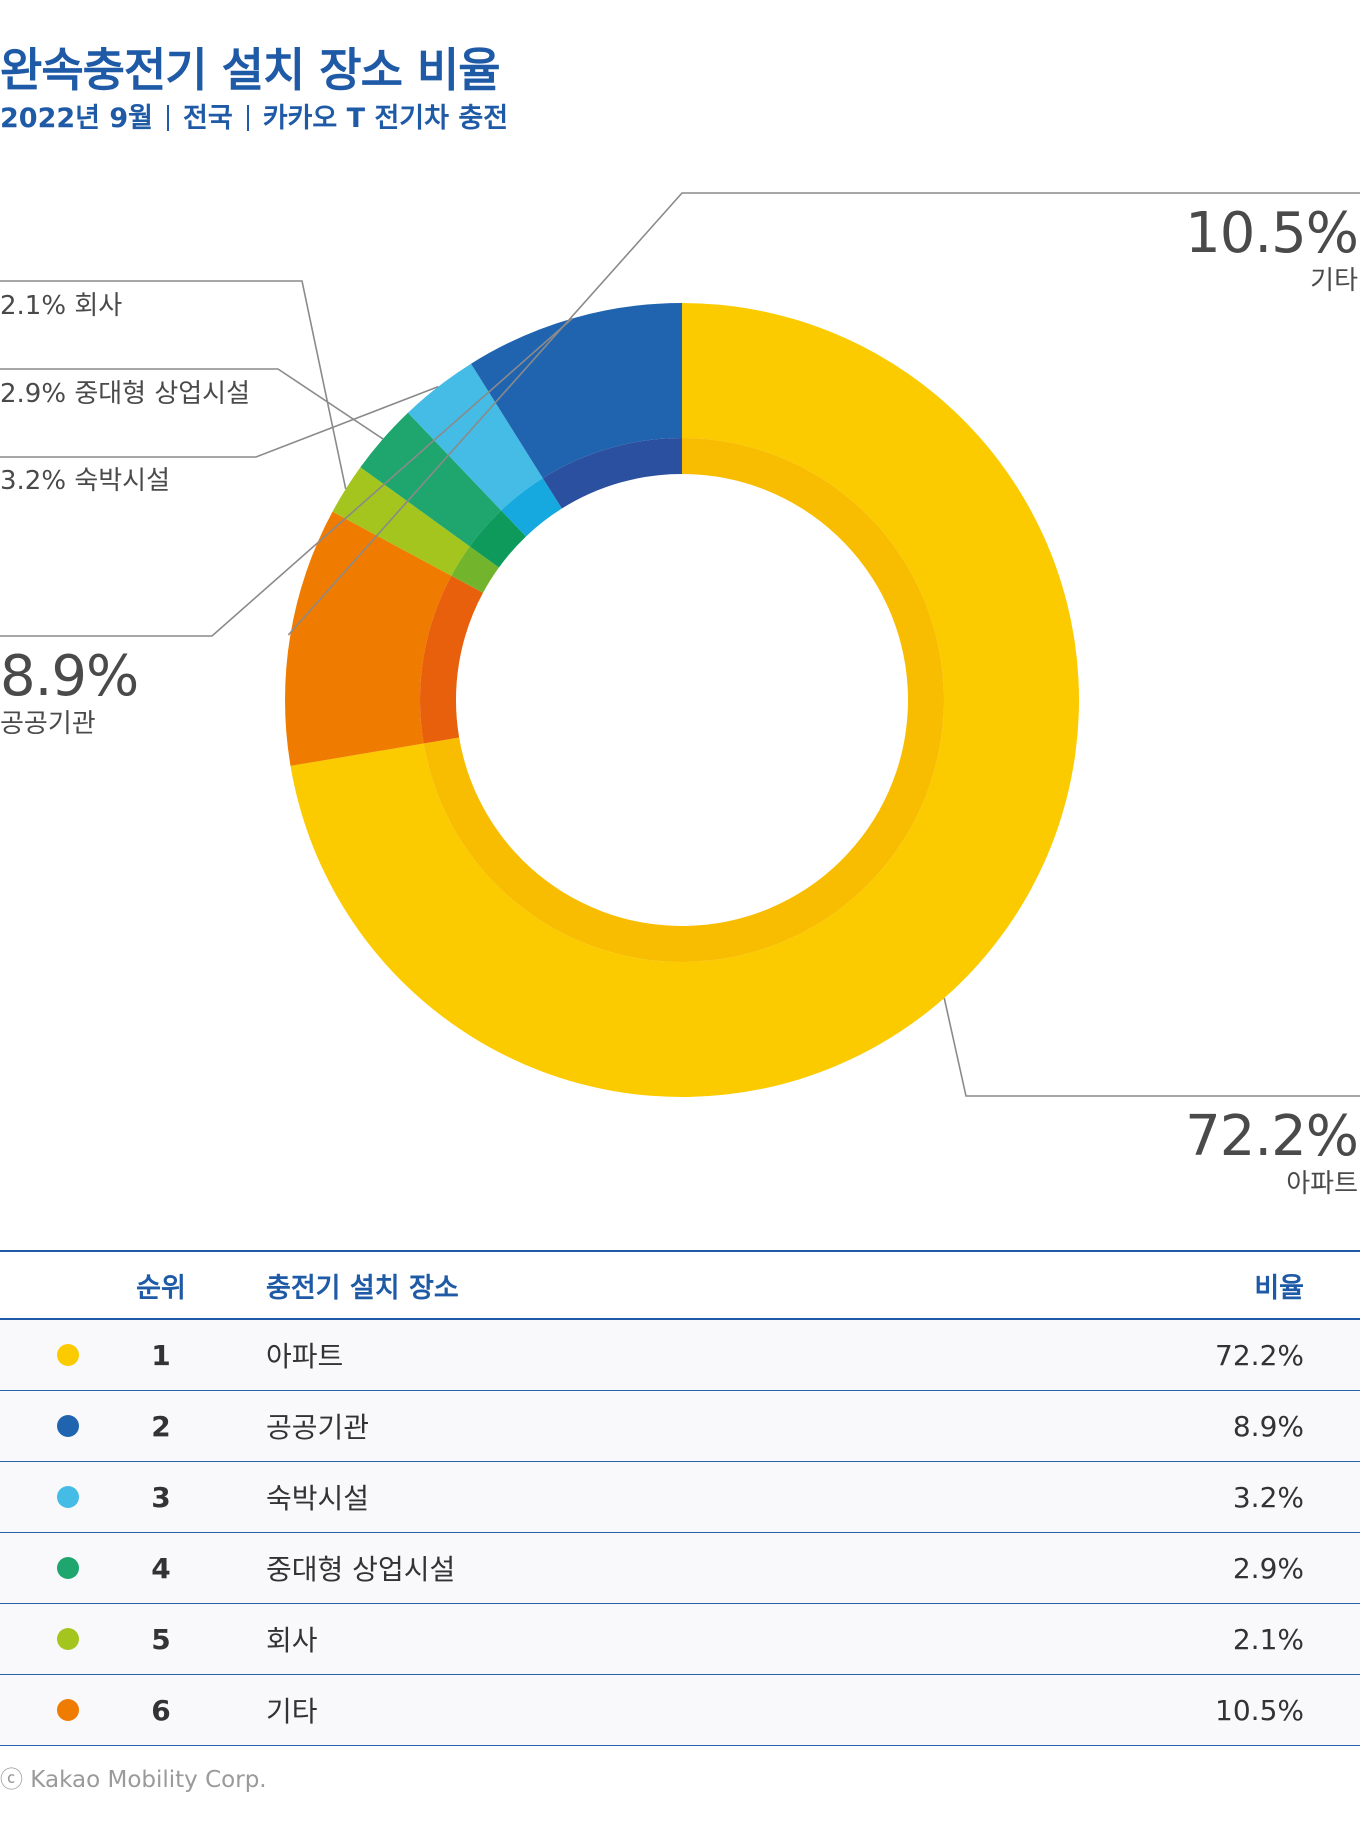  Describe the element at coordinates (161, 1710) in the screenshot. I see `row-rank: 6` at that location.